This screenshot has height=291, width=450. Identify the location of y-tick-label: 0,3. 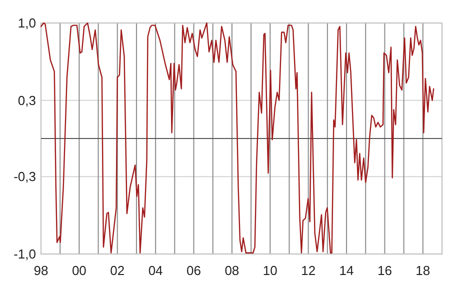
(27, 100).